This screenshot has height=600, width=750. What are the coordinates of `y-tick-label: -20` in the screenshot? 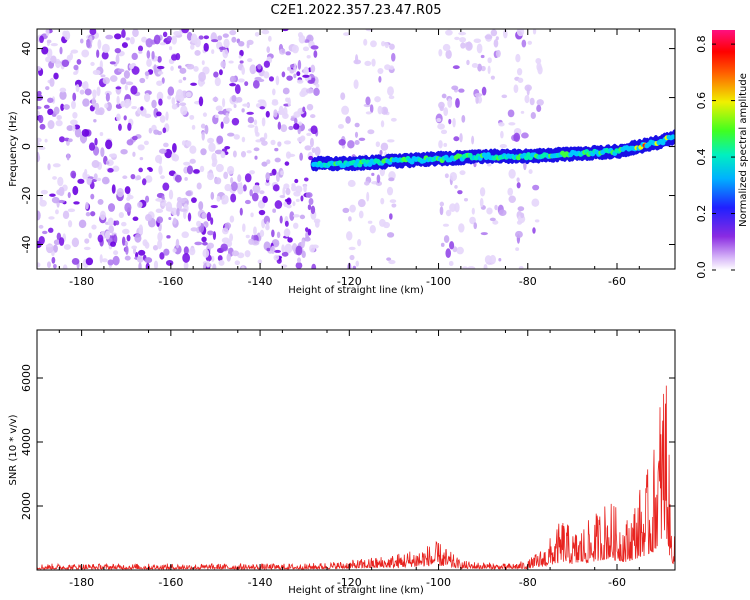 It's located at (26, 196).